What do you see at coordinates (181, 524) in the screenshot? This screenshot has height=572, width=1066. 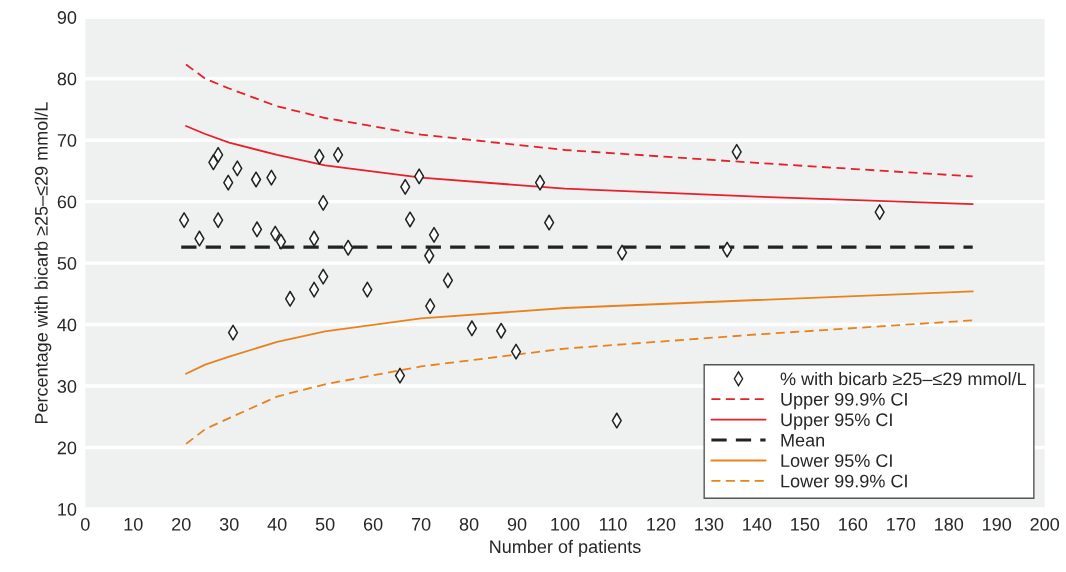 I see `x-tick-label: 20` at bounding box center [181, 524].